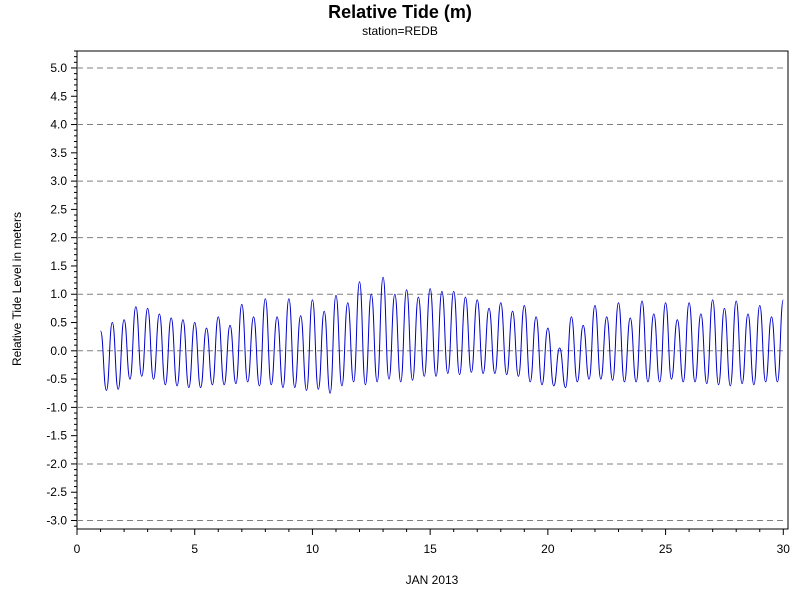 The image size is (800, 600). I want to click on y-tick-label: -2.5, so click(56, 492).